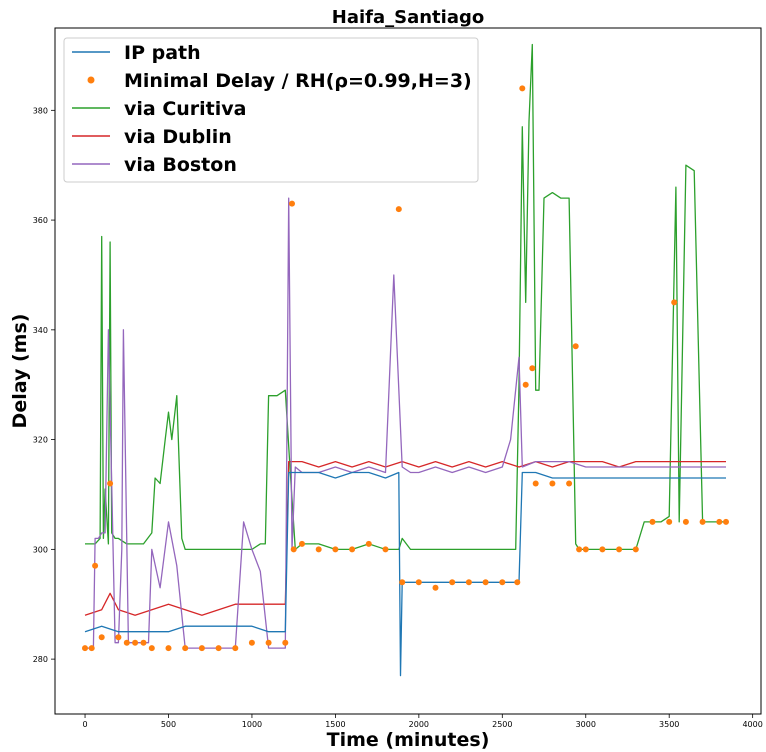  What do you see at coordinates (40, 440) in the screenshot?
I see `y-tick-label: 320` at bounding box center [40, 440].